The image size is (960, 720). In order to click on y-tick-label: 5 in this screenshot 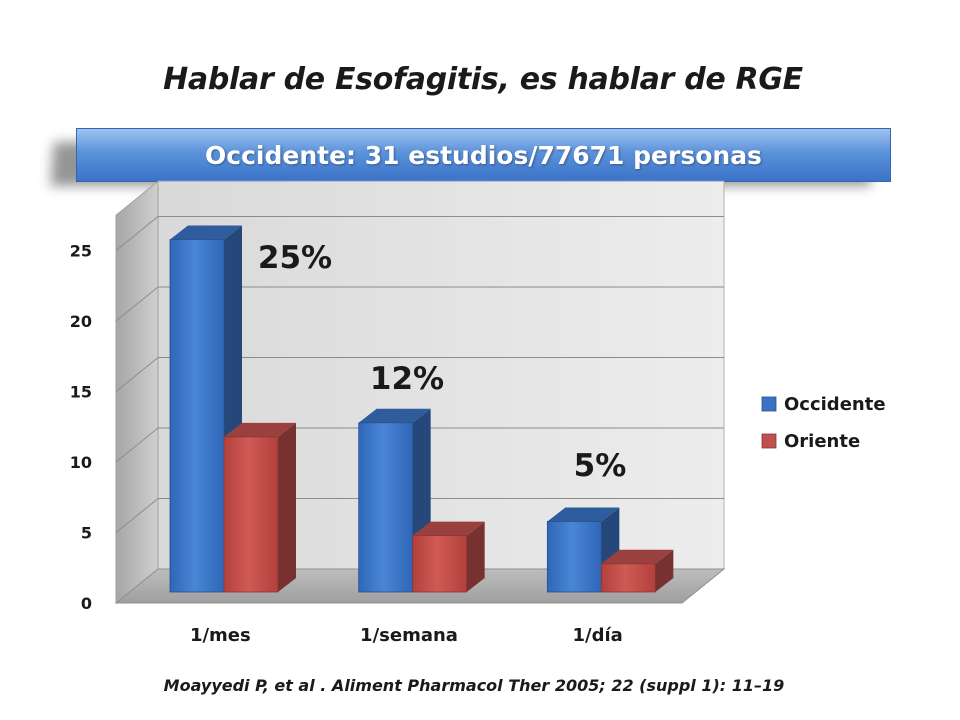, I will do `click(86, 533)`.